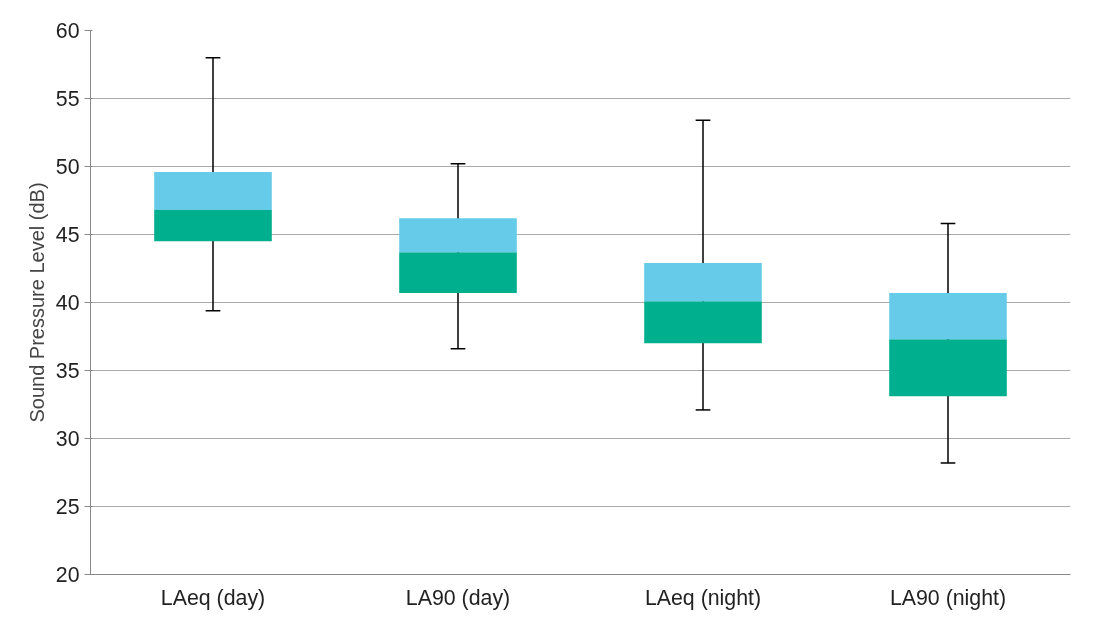 The image size is (1099, 628). Describe the element at coordinates (67, 167) in the screenshot. I see `y-tick-label: 50` at that location.